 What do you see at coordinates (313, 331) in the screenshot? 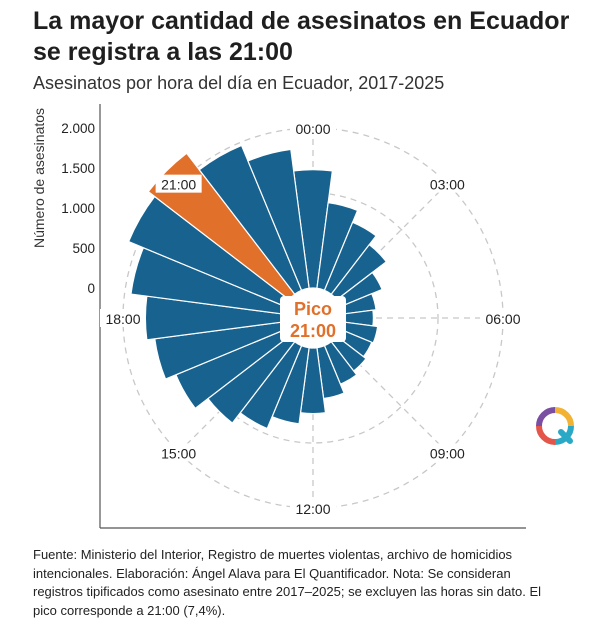
I see `peak-callout-hour: 21:00` at bounding box center [313, 331].